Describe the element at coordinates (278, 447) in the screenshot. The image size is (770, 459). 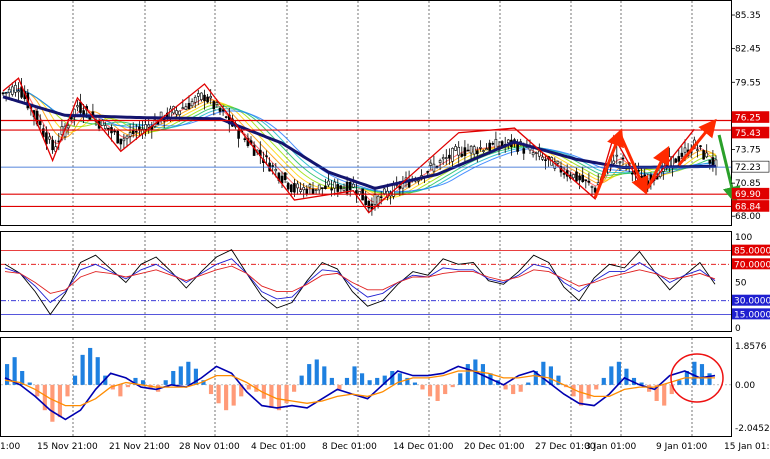
I see `time-label: 4 Dec 01:00` at that location.